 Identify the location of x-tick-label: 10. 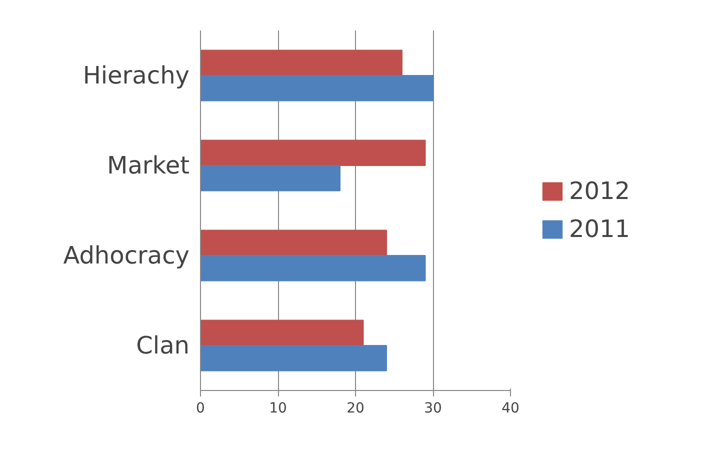
(278, 408).